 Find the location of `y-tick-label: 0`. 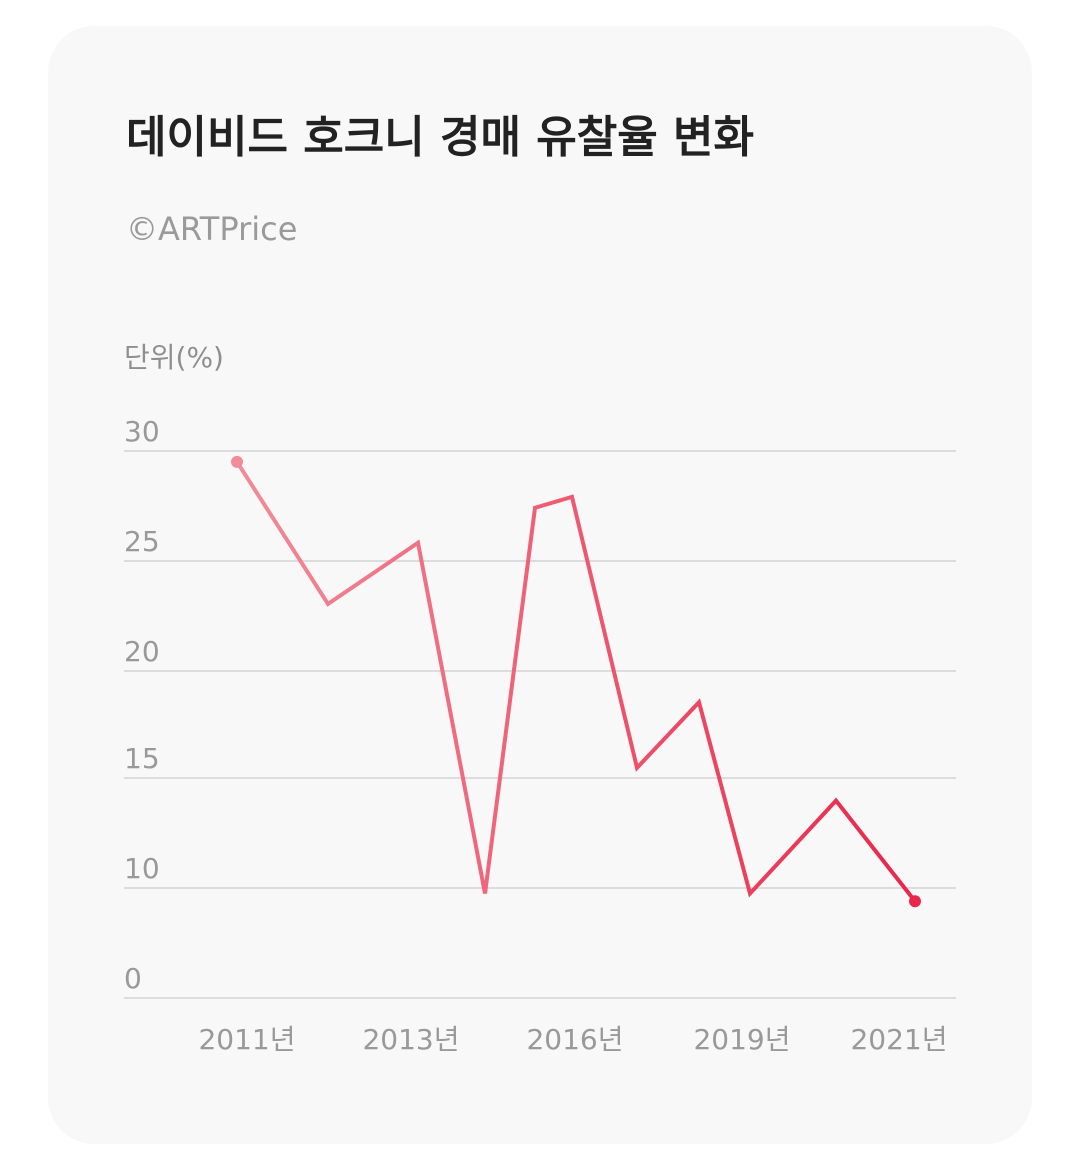

y-tick-label: 0 is located at coordinates (133, 978).